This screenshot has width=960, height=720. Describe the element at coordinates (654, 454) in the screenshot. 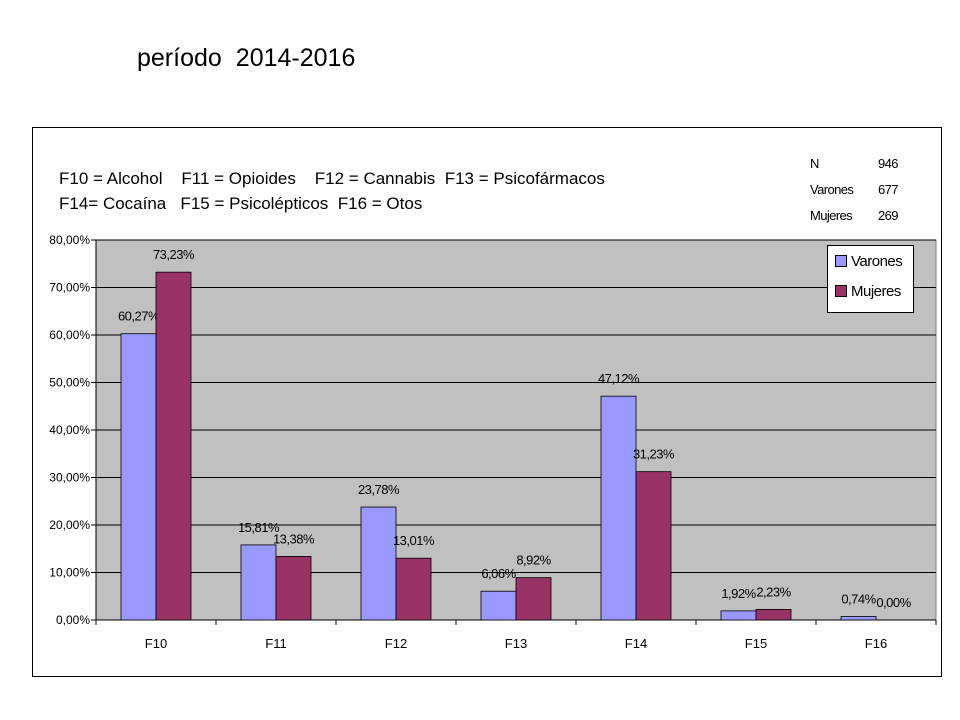

I see `data-label-women-f14: 31,23%` at that location.